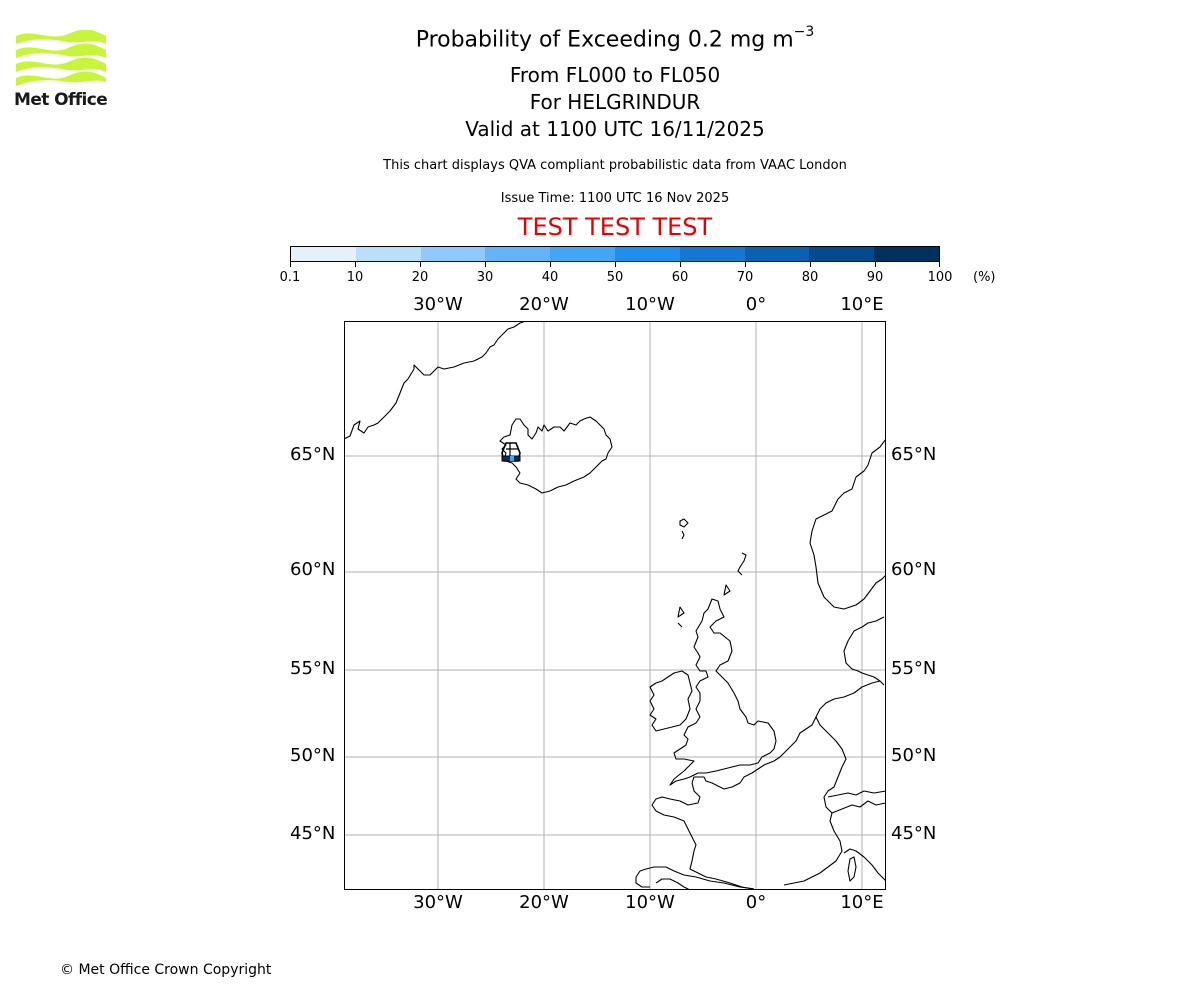  What do you see at coordinates (695, 878) in the screenshot?
I see `coast-spain` at bounding box center [695, 878].